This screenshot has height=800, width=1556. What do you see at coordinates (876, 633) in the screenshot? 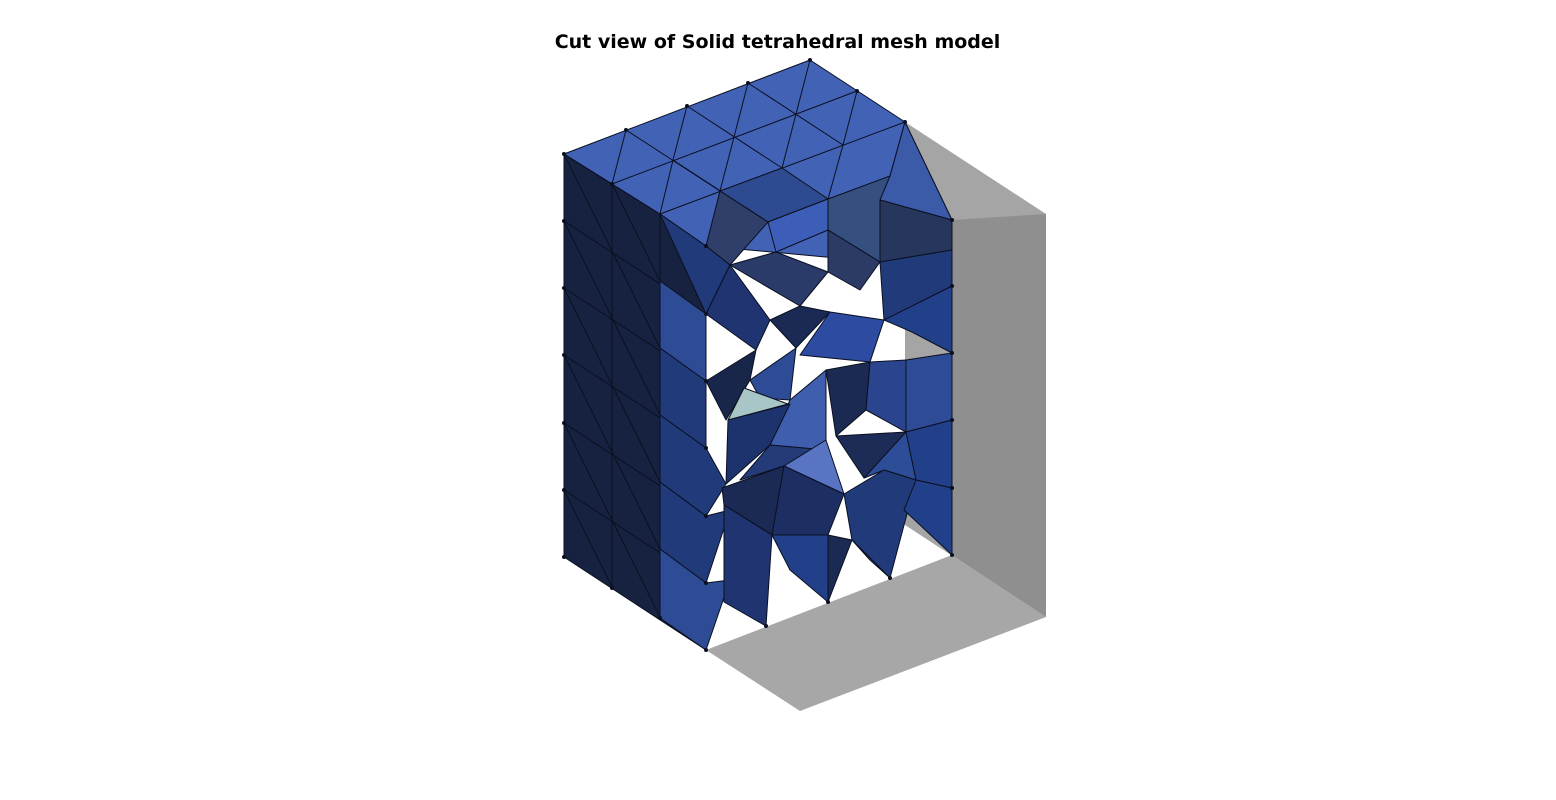
I see `bounding-box-bottom-face` at bounding box center [876, 633].